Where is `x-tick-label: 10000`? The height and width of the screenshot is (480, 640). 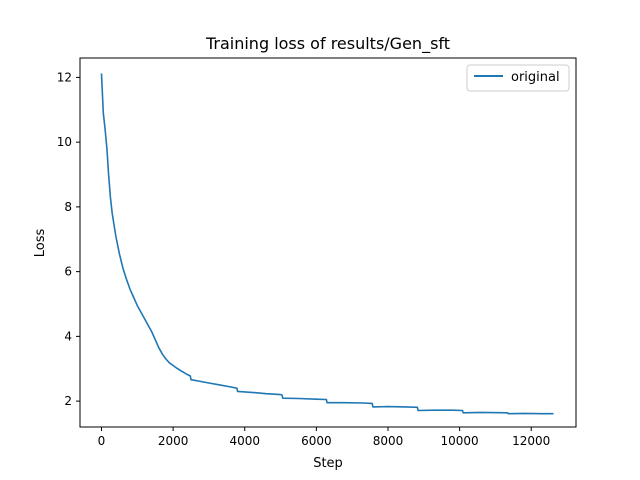 x-tick-label: 10000 is located at coordinates (460, 441).